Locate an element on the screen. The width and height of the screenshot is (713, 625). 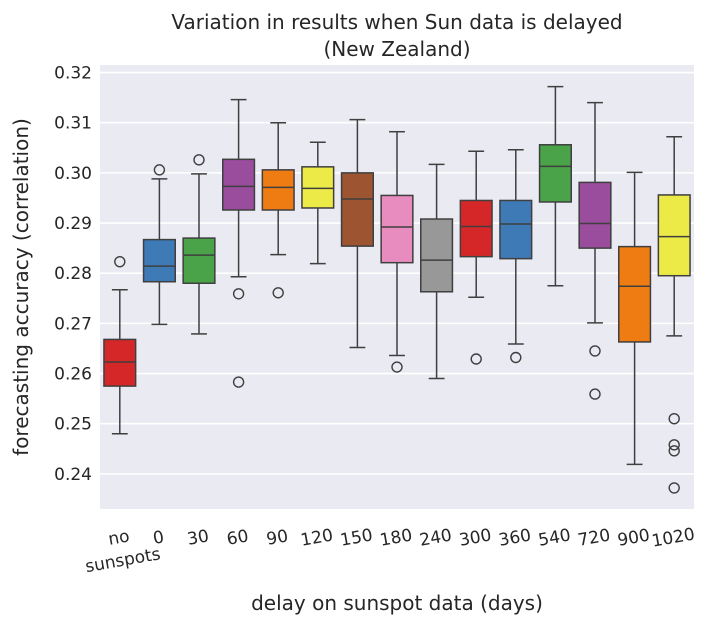
x-tick-label: 900 is located at coordinates (633, 537).